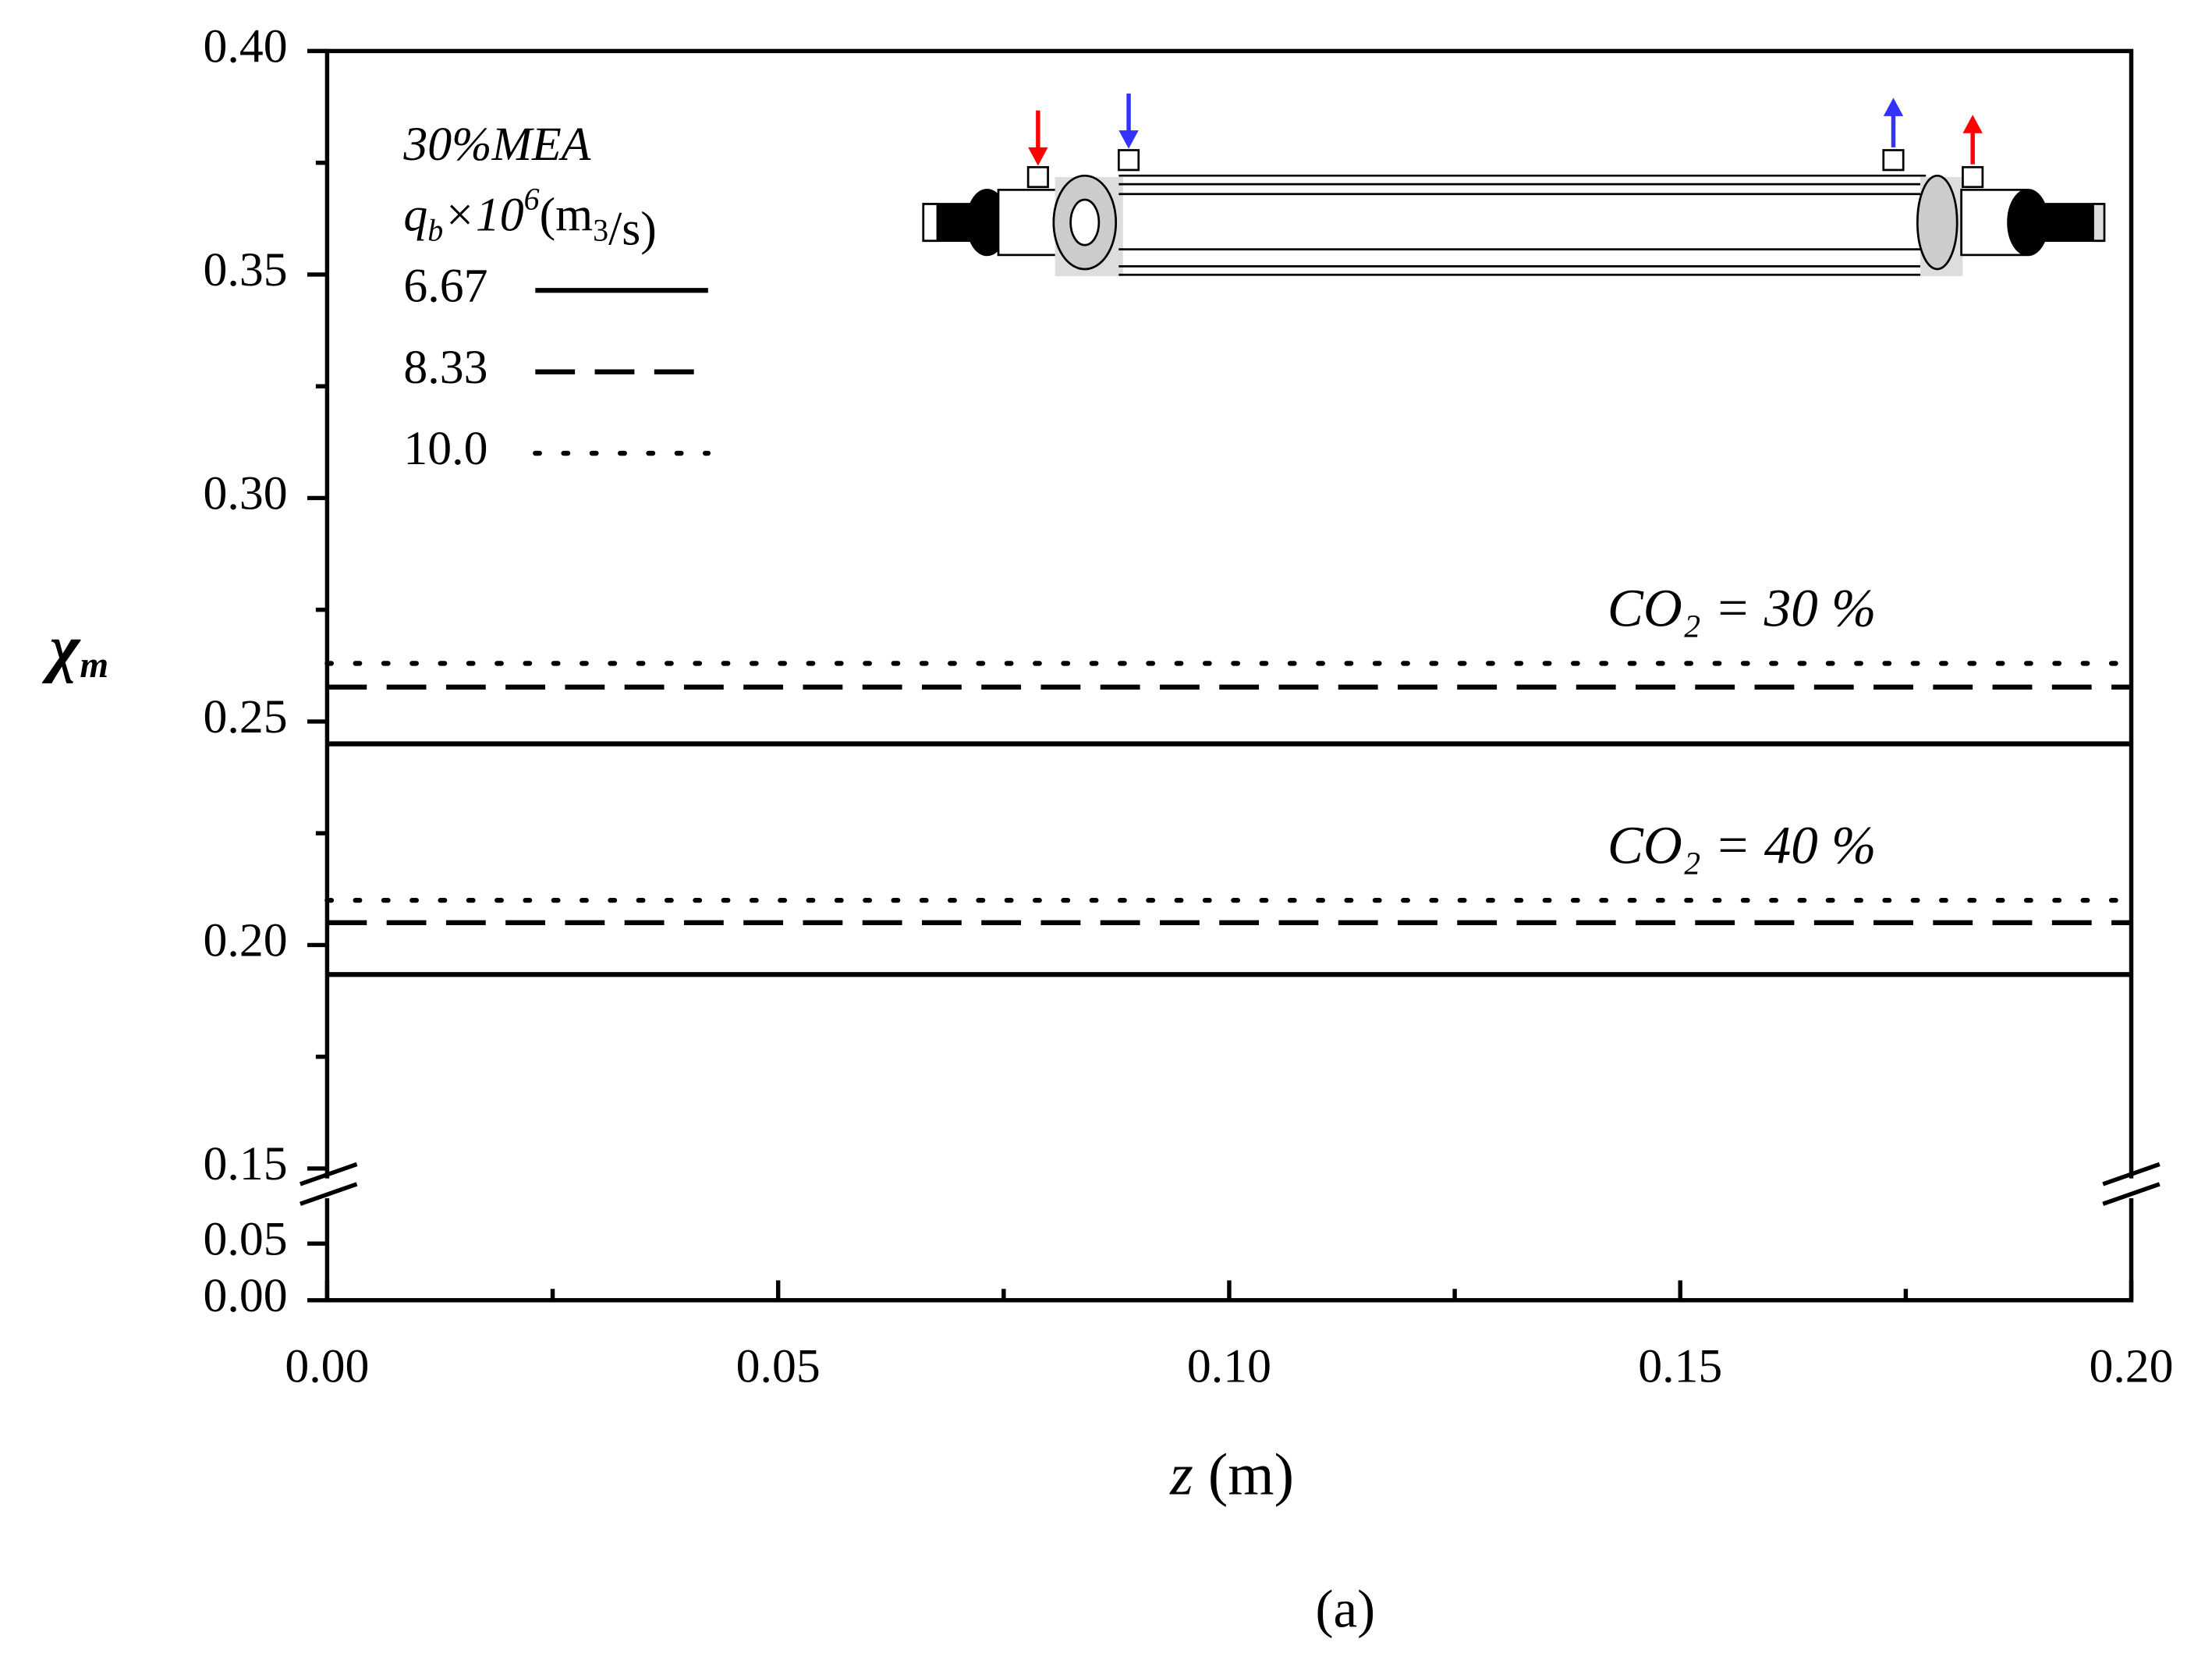 Image resolution: width=2212 pixels, height=1660 pixels. I want to click on legend-label: 10.0, so click(445, 448).